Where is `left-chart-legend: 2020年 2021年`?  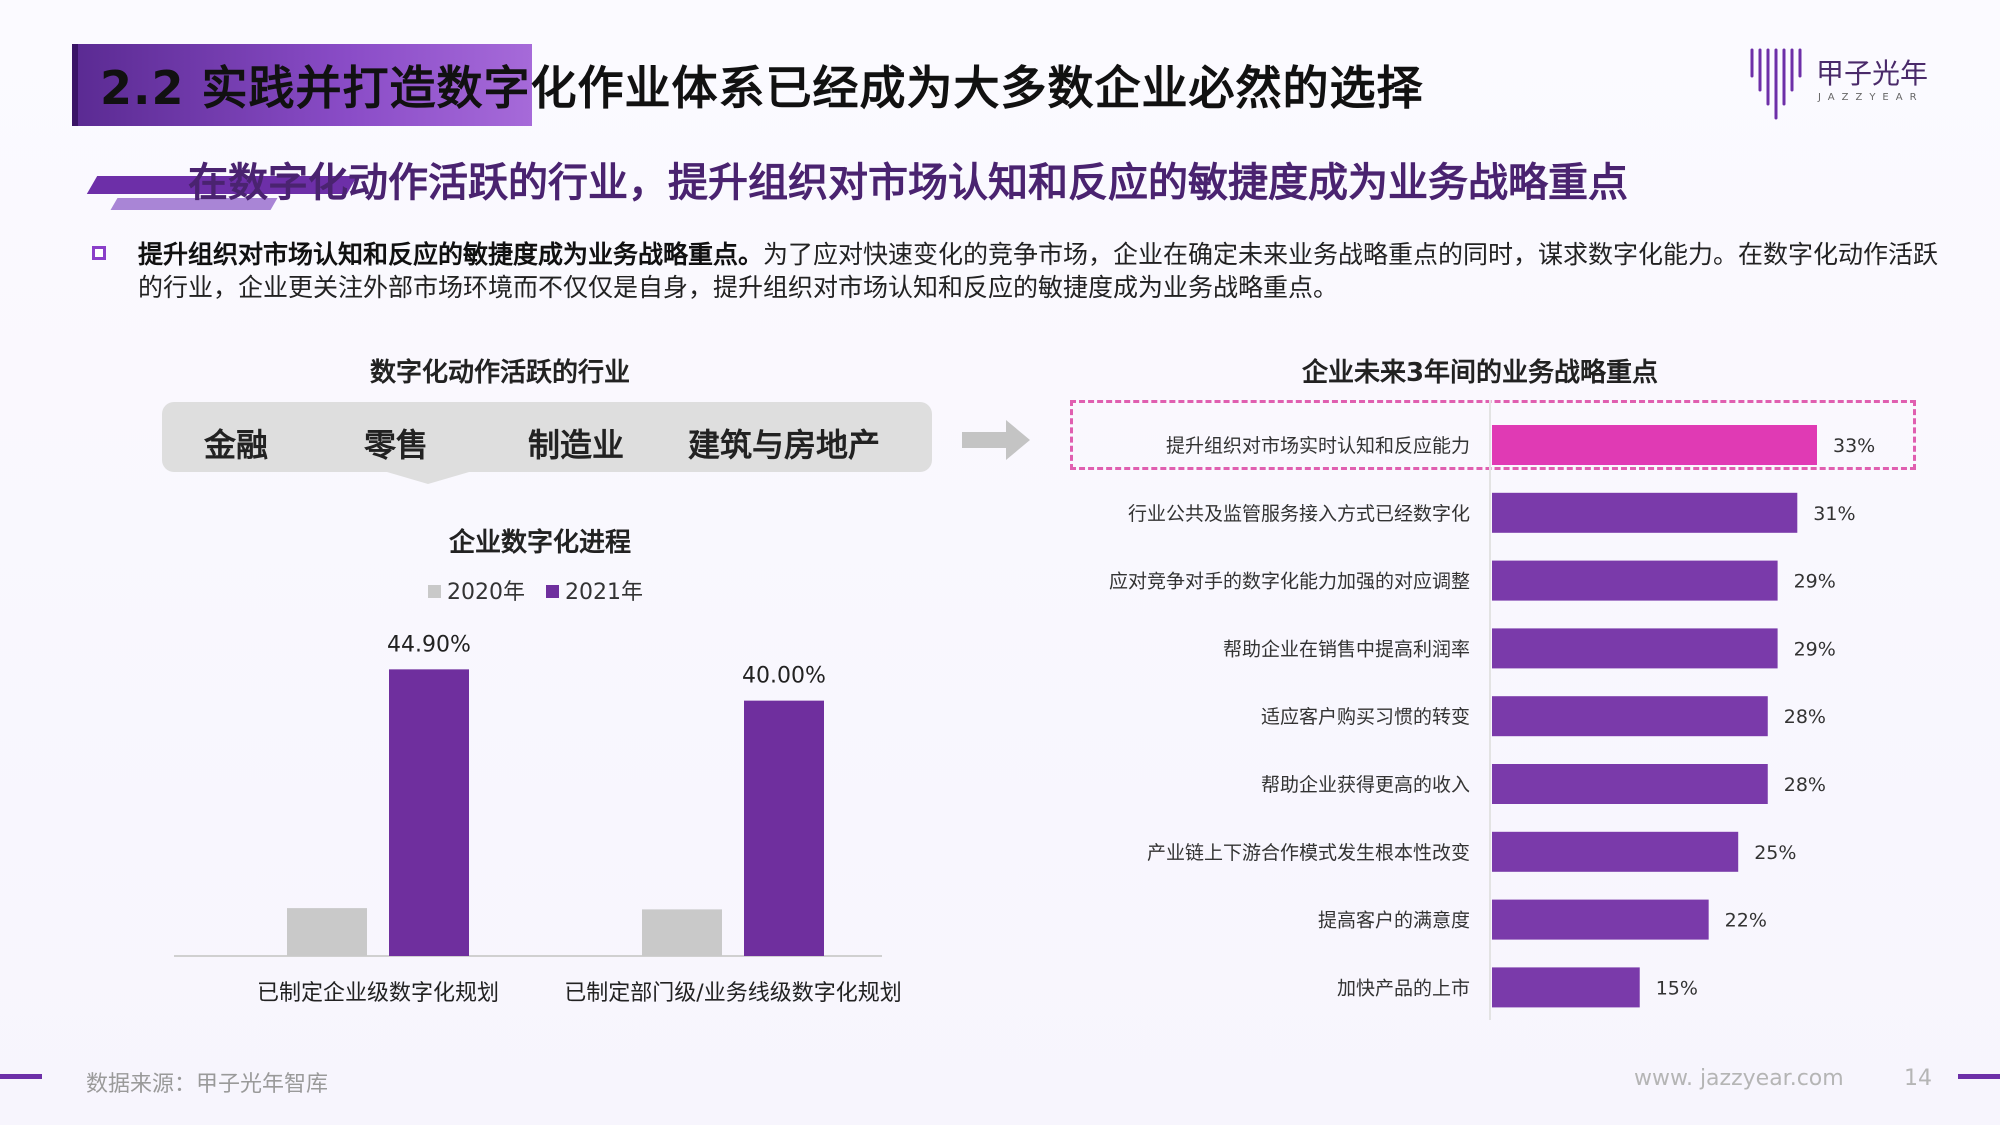
left-chart-legend: 2020年 2021年 is located at coordinates (535, 590).